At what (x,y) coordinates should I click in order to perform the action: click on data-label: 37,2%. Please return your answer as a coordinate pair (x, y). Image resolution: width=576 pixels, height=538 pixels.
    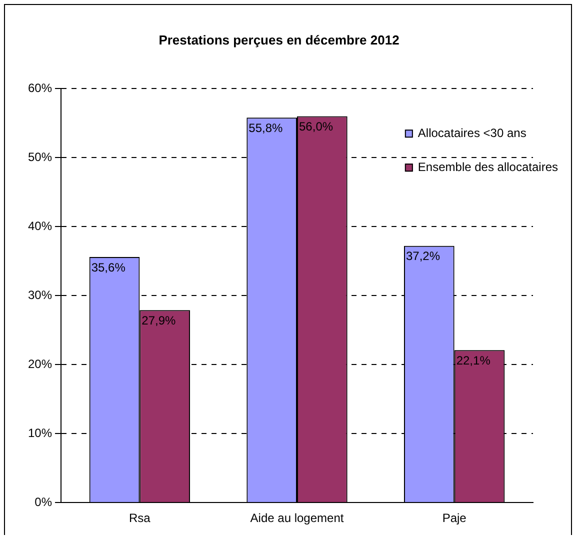
    Looking at the image, I should click on (423, 256).